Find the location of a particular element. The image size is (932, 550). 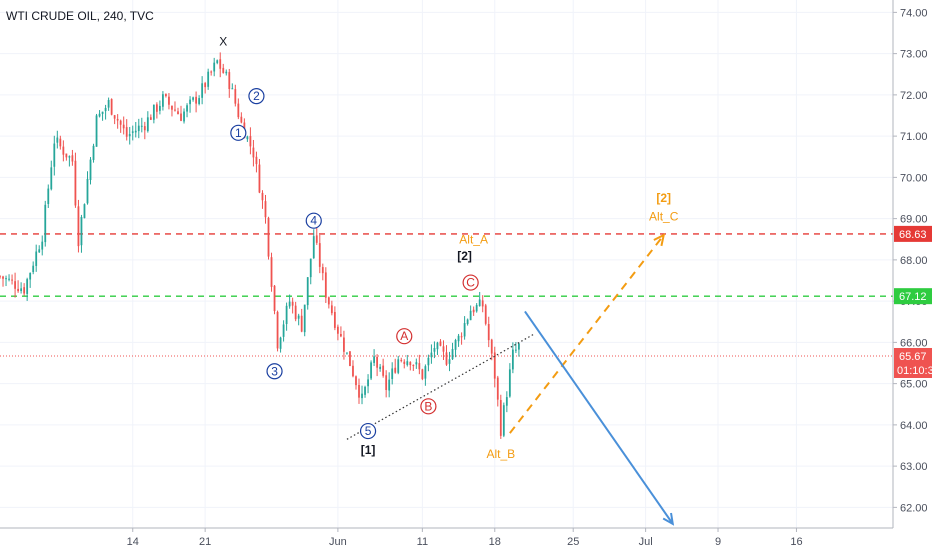

current-price-label: 65.67 is located at coordinates (913, 357).